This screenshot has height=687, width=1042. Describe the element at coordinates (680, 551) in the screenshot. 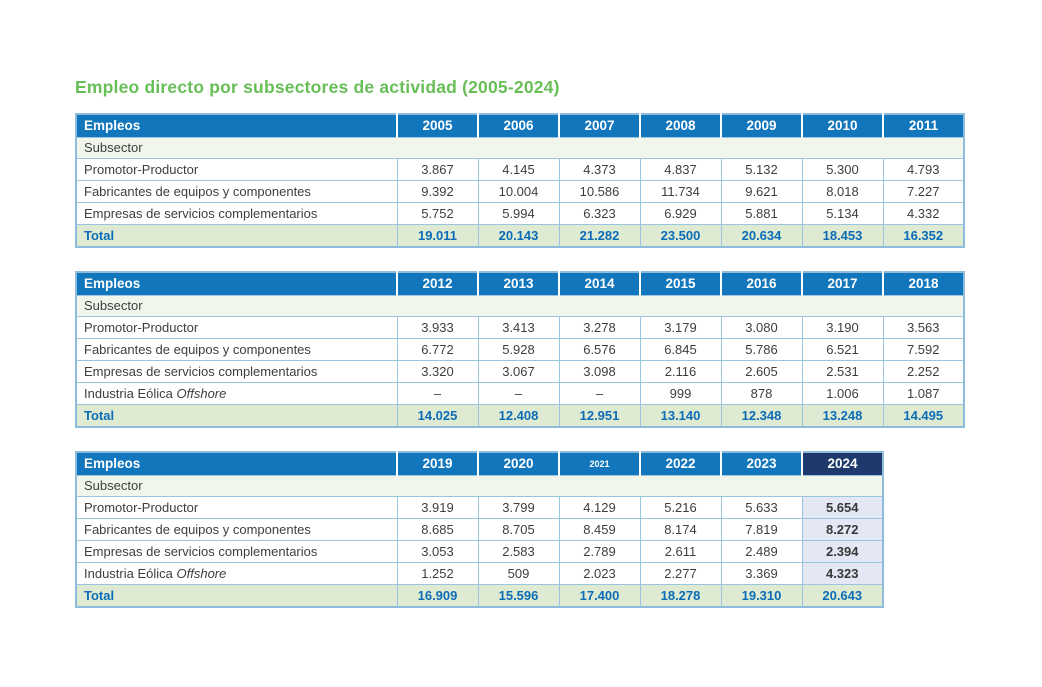

I see `value-cell: 2.611` at that location.